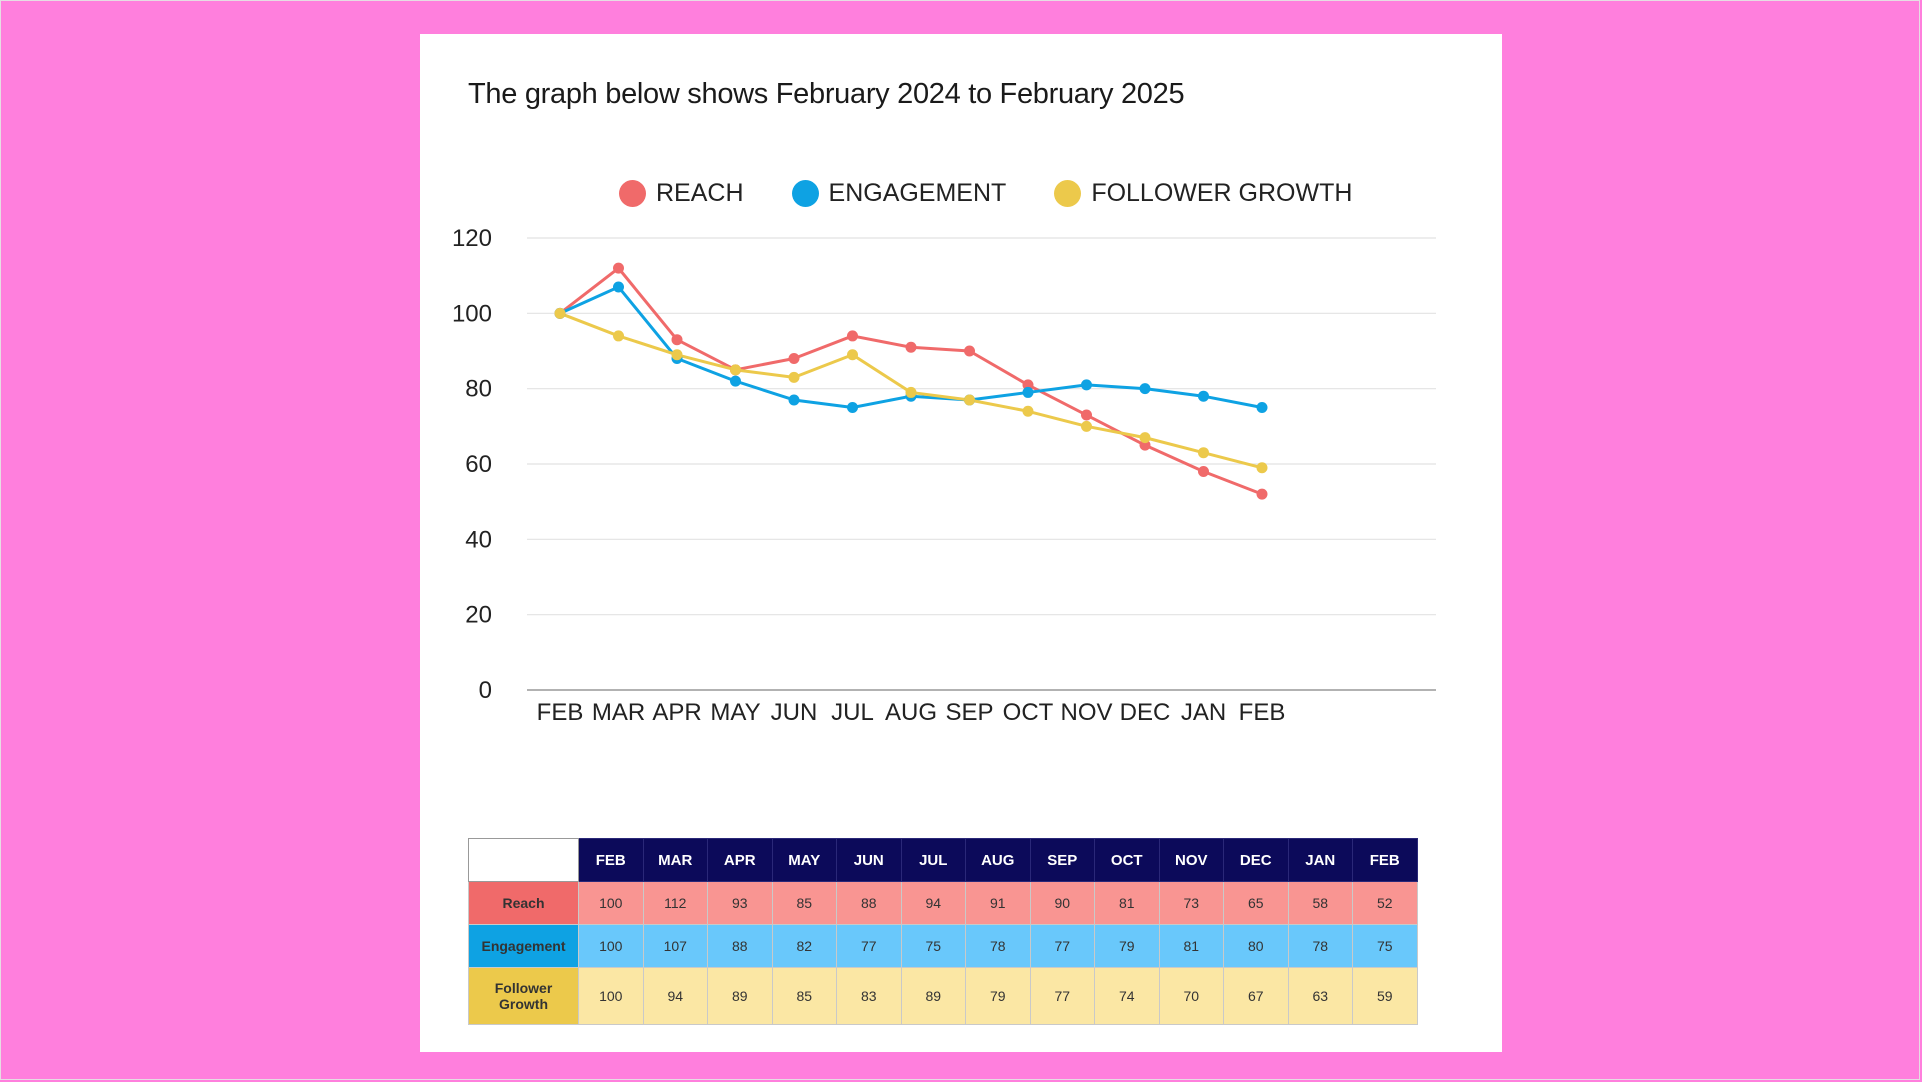  What do you see at coordinates (1256, 860) in the screenshot?
I see `table-header-cell: DEC` at bounding box center [1256, 860].